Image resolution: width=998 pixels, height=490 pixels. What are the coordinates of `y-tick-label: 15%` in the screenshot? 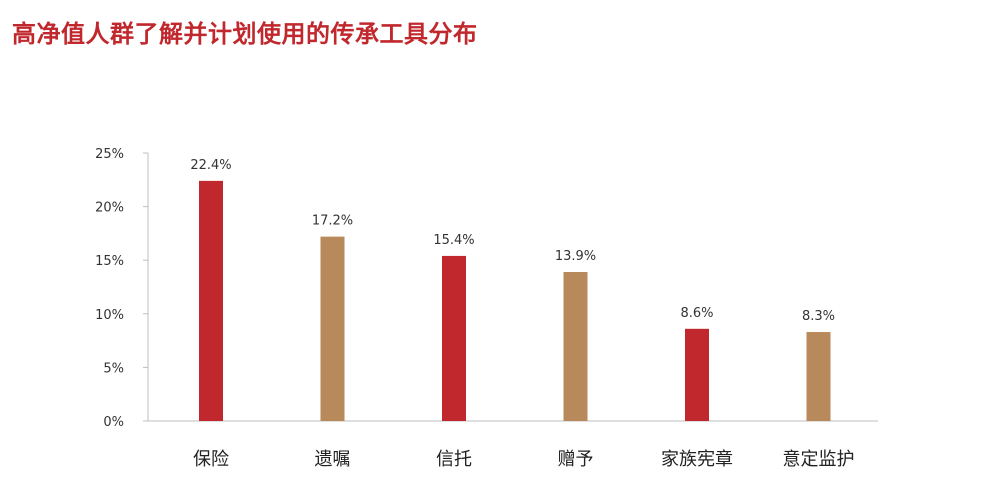 It's located at (109, 261).